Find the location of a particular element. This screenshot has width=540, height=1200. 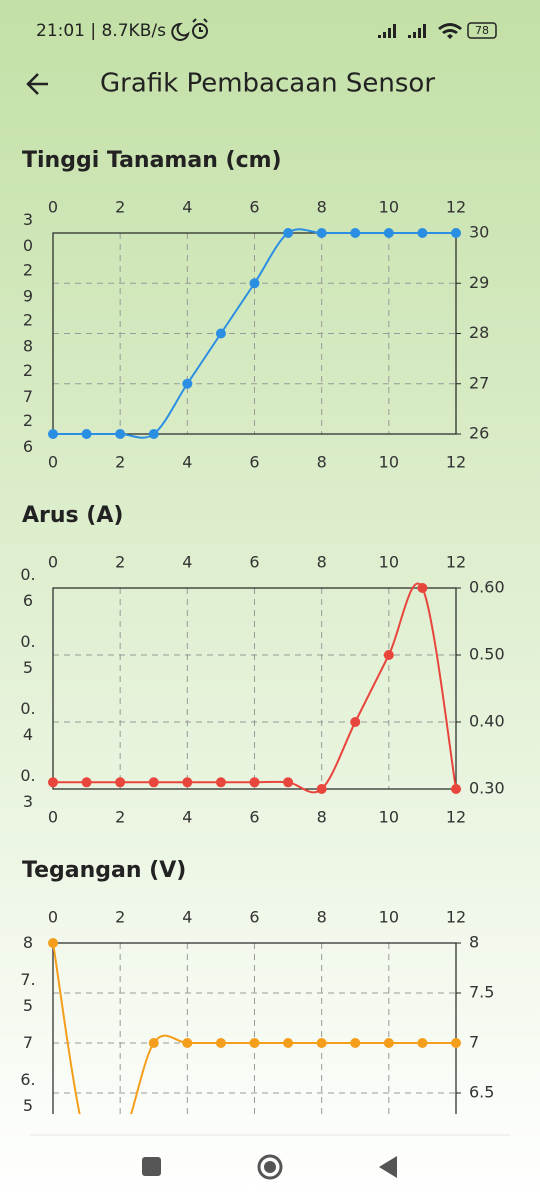

y2-tick-label: 7.5 is located at coordinates (481, 992).